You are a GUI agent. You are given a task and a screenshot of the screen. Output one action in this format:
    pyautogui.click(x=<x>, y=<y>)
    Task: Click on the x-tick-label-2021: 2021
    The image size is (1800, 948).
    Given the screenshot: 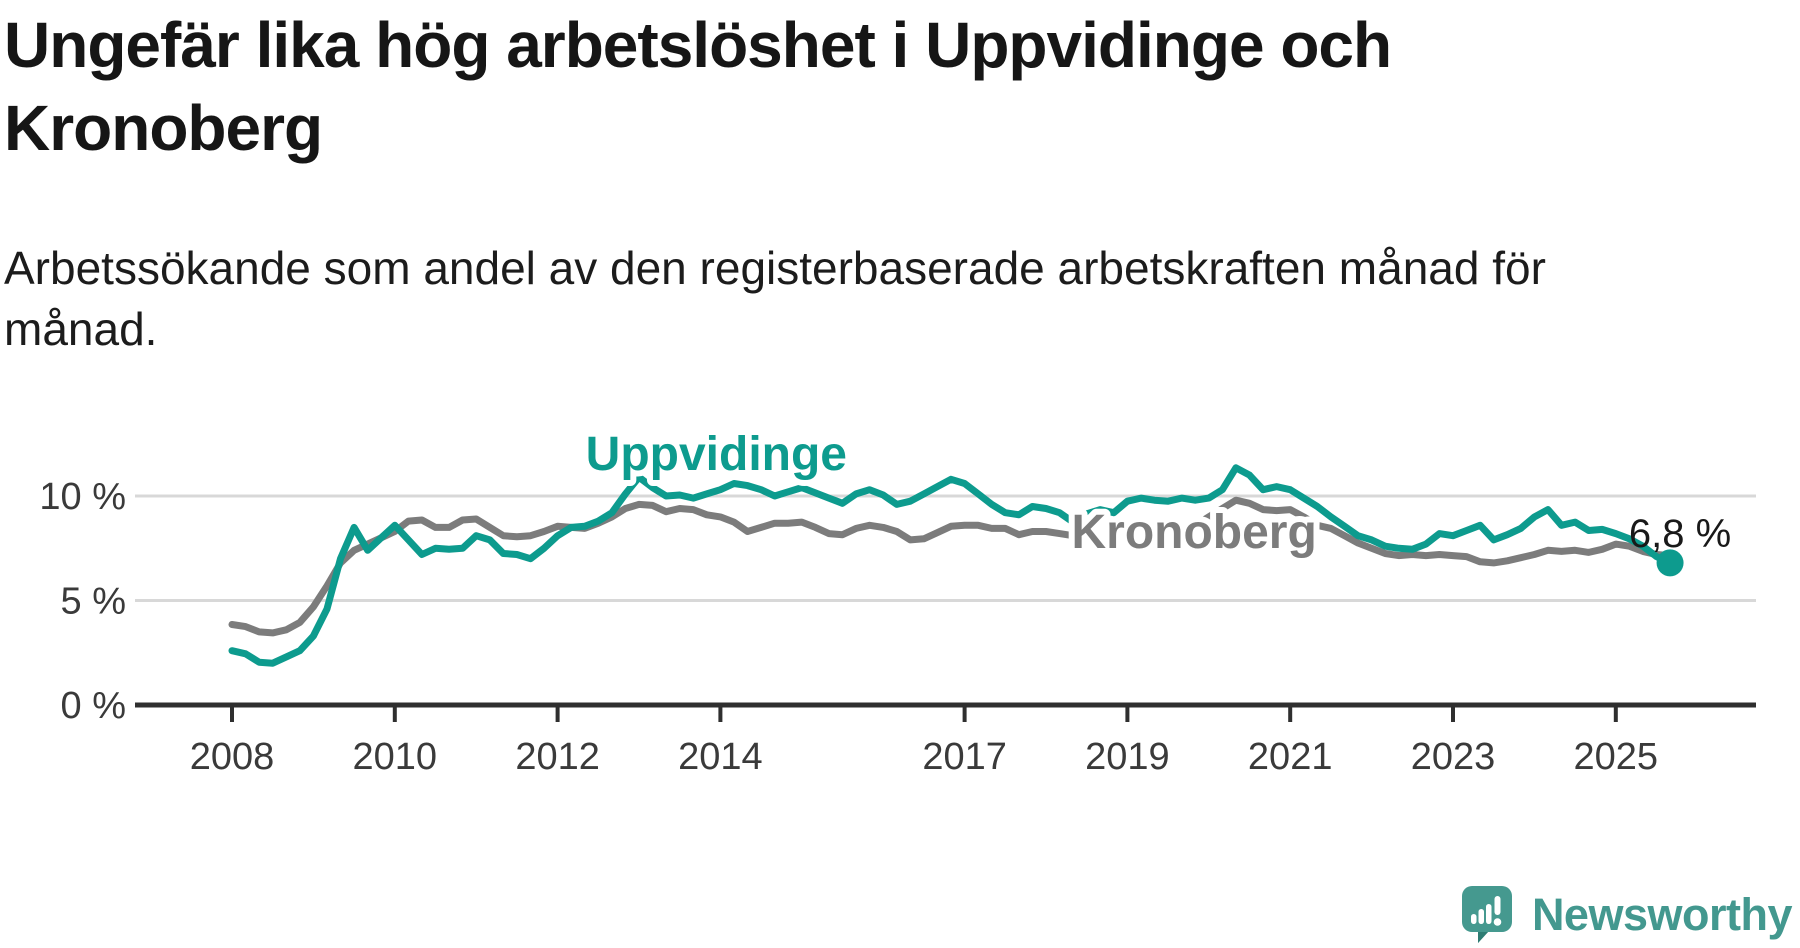 What is the action you would take?
    pyautogui.click(x=1290, y=757)
    